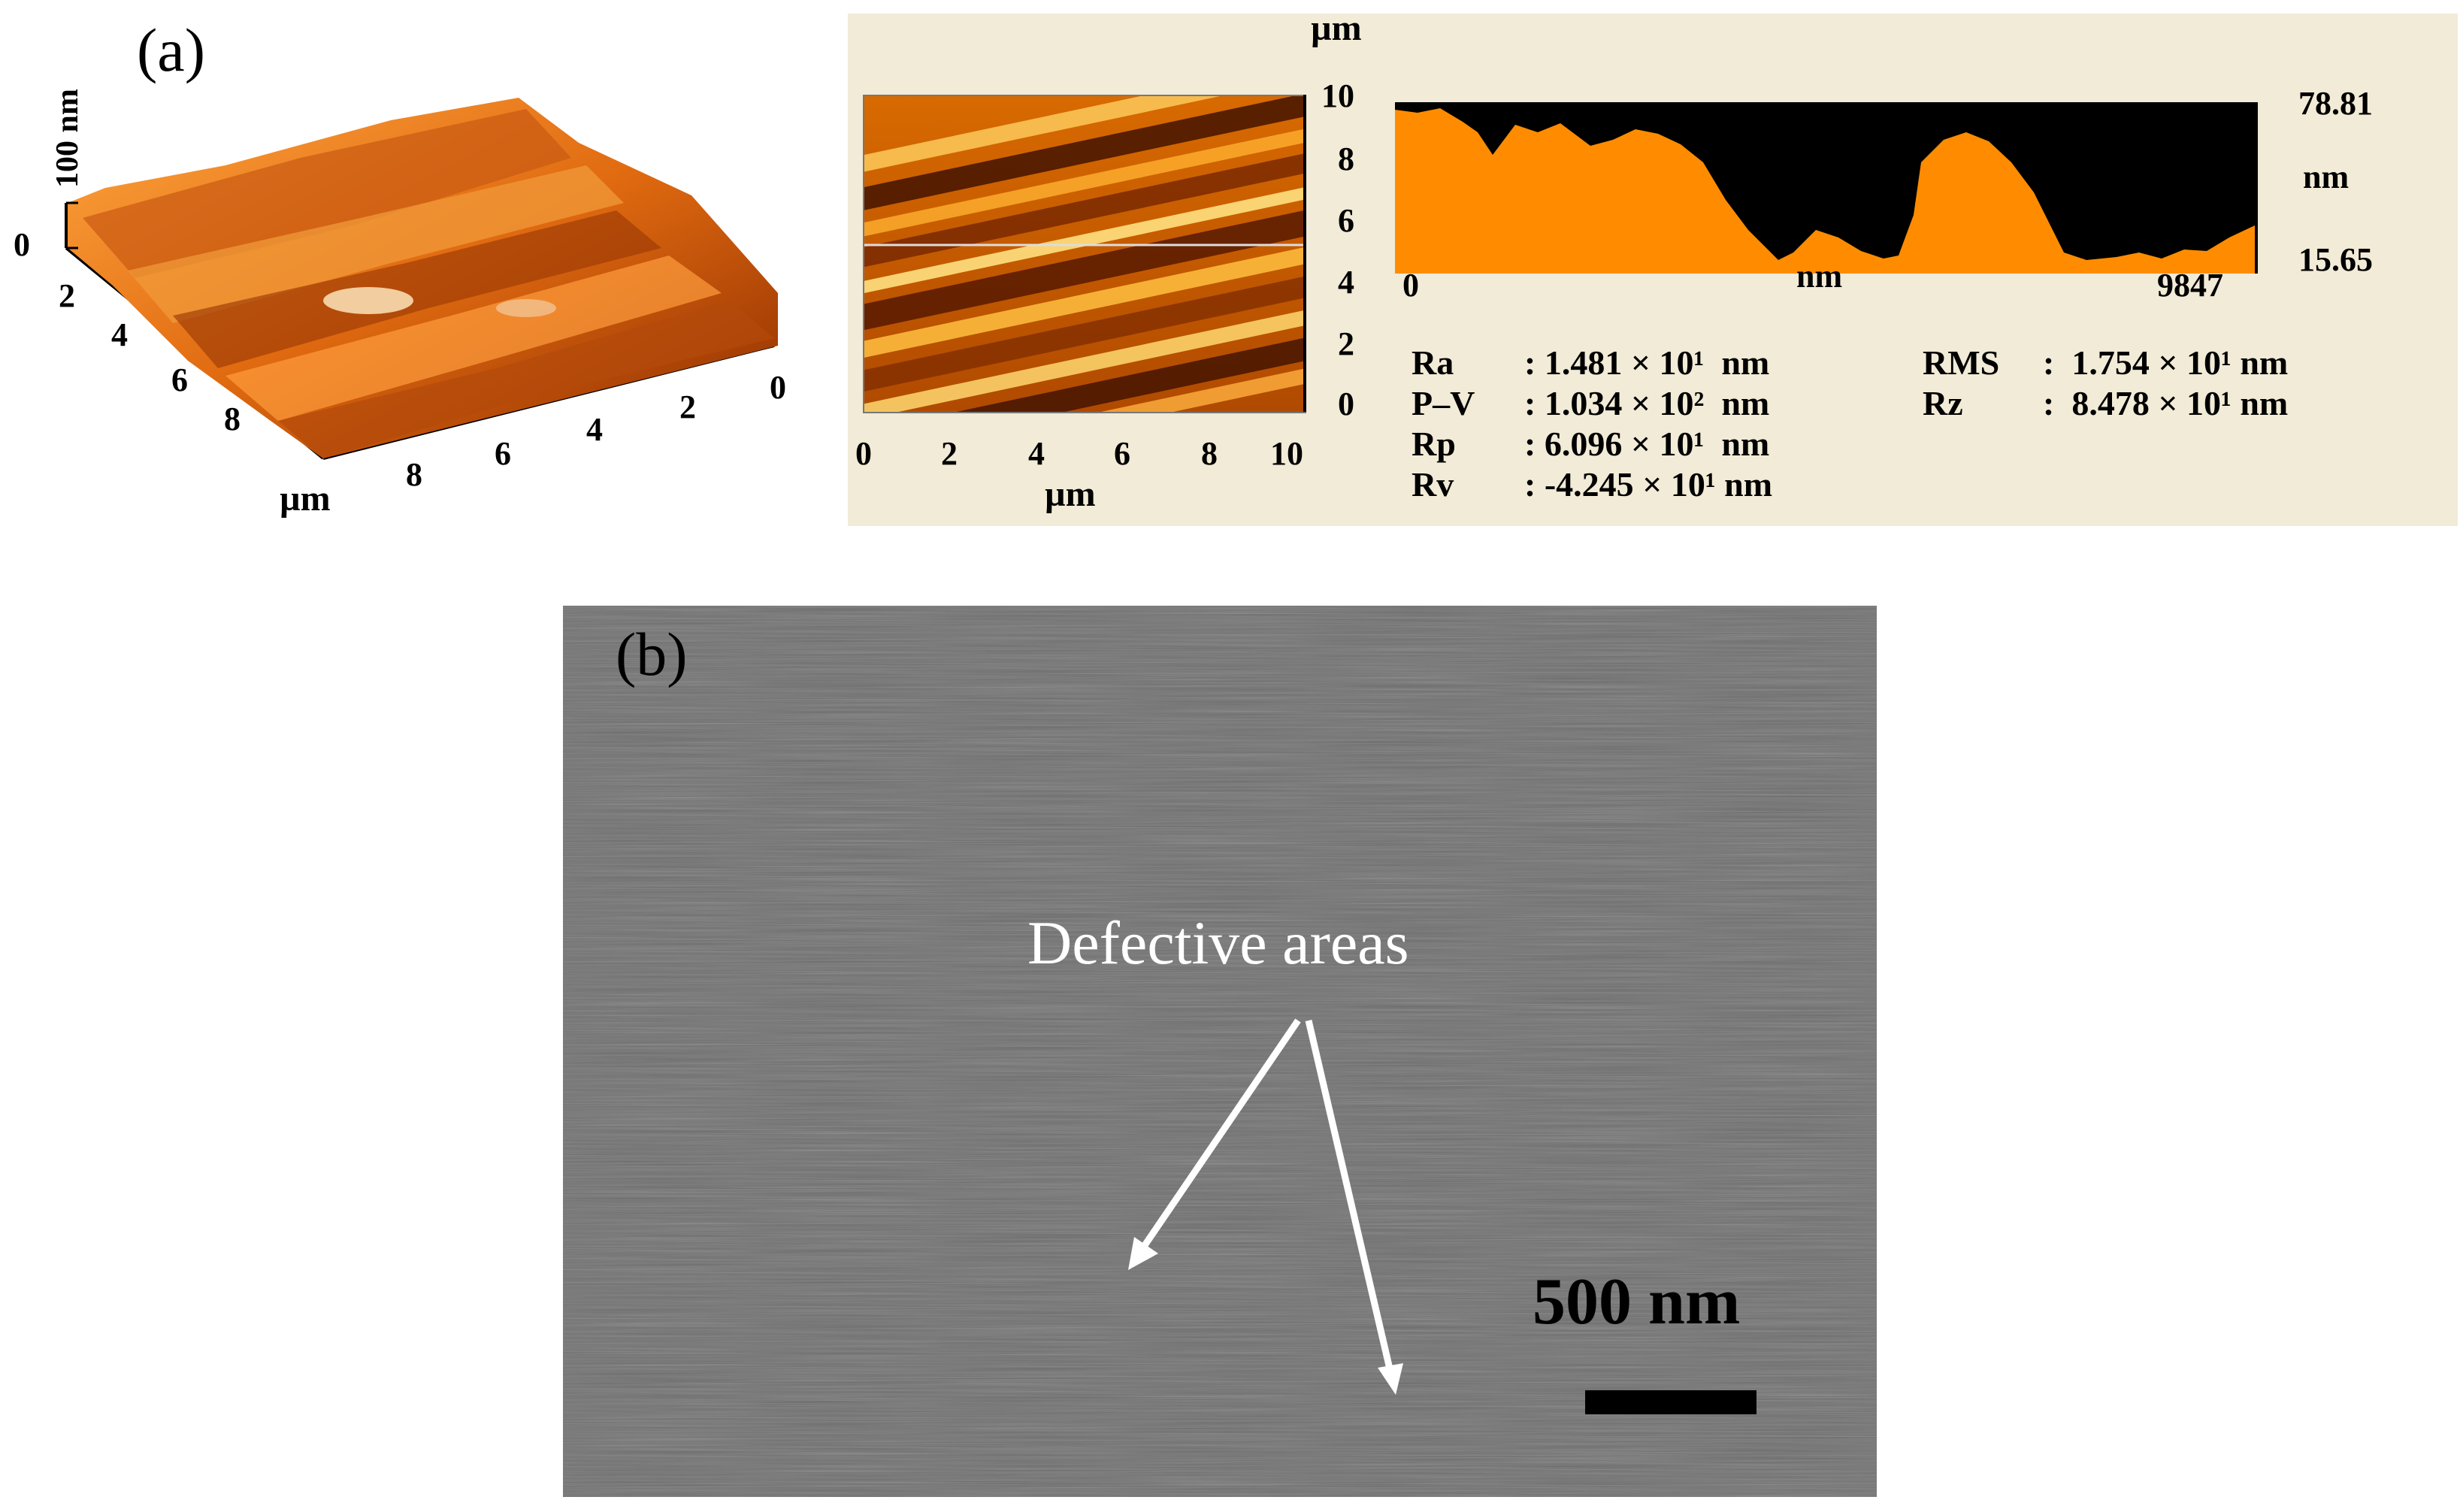 The image size is (2460, 1512). I want to click on height-map-top-unit: µm, so click(1336, 28).